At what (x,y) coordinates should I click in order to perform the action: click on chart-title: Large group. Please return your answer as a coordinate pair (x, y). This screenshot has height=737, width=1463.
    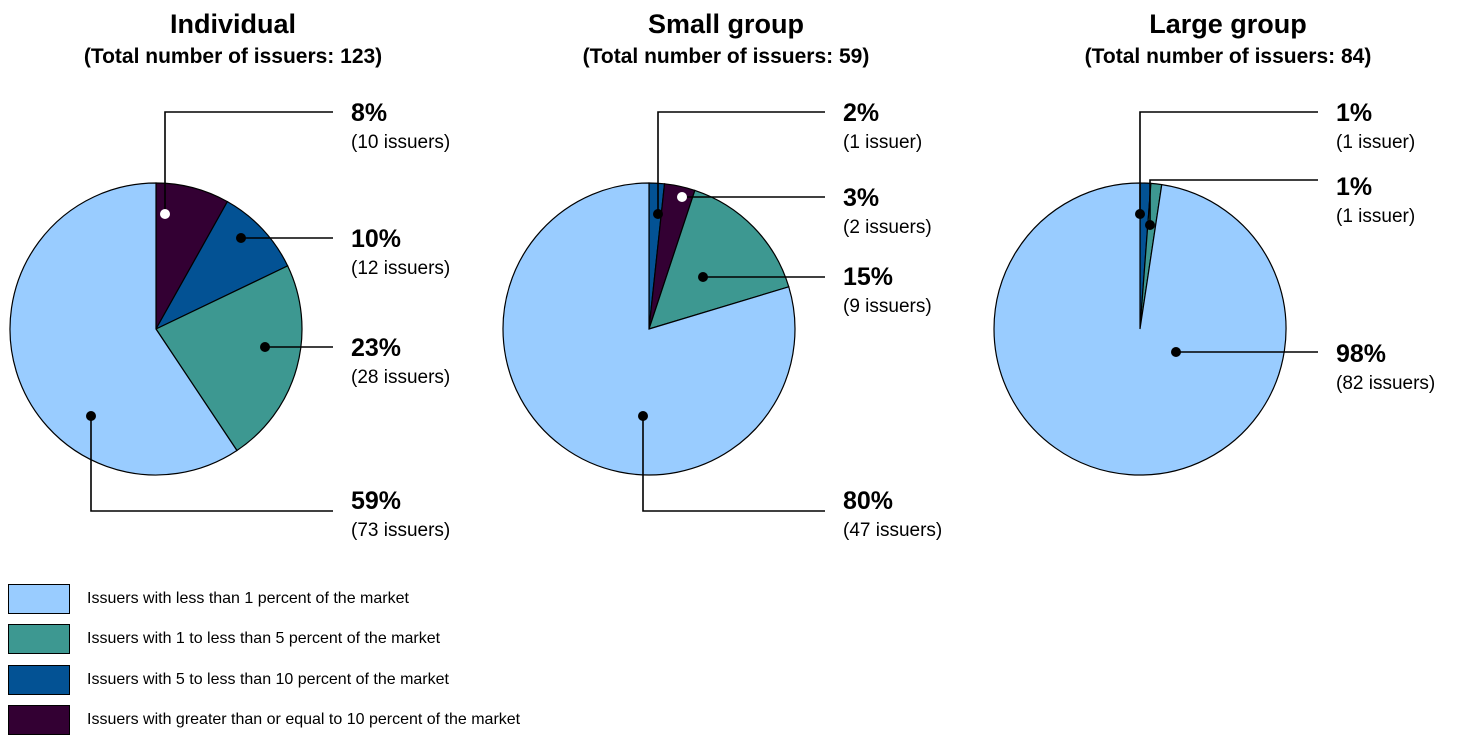
    Looking at the image, I should click on (1228, 24).